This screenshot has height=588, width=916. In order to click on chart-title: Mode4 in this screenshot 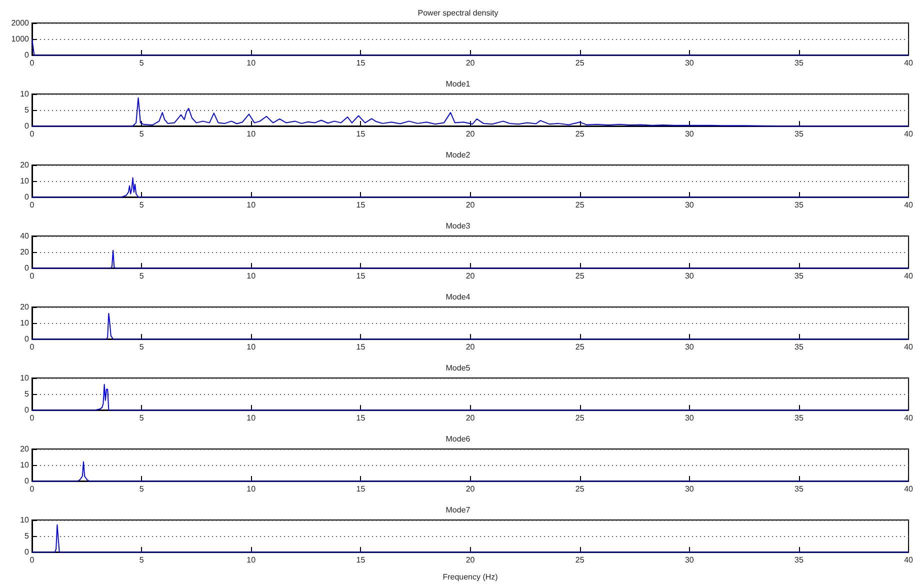, I will do `click(458, 297)`.